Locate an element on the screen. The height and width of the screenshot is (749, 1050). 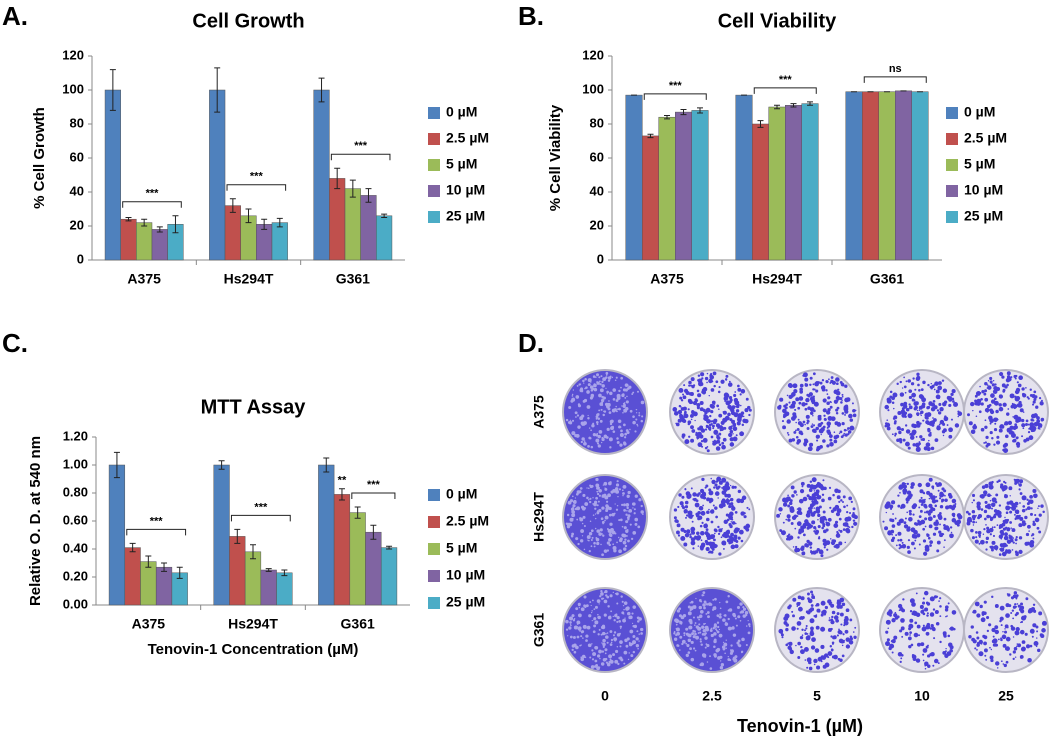
significance-label: *** is located at coordinates (257, 177).